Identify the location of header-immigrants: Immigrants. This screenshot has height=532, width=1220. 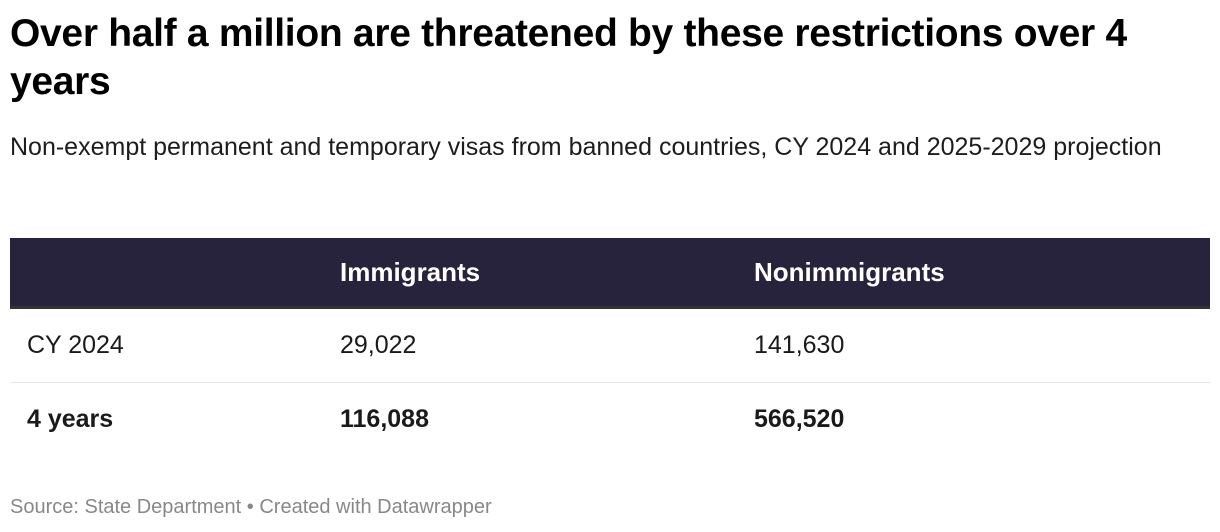
(410, 271).